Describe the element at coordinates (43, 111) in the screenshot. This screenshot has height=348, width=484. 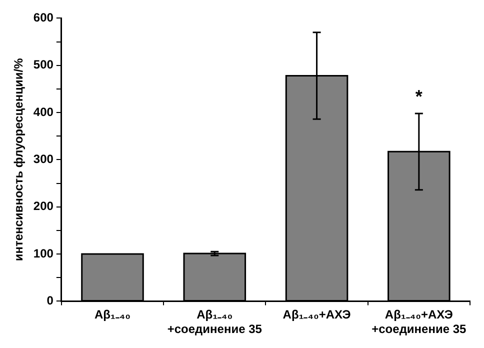
I see `y-tick-label: 400` at that location.